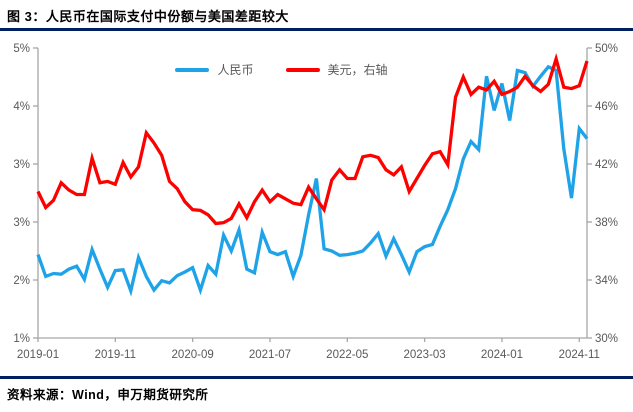 The image size is (633, 412). Describe the element at coordinates (192, 69) in the screenshot. I see `rmb-line-swatch-icon` at that location.